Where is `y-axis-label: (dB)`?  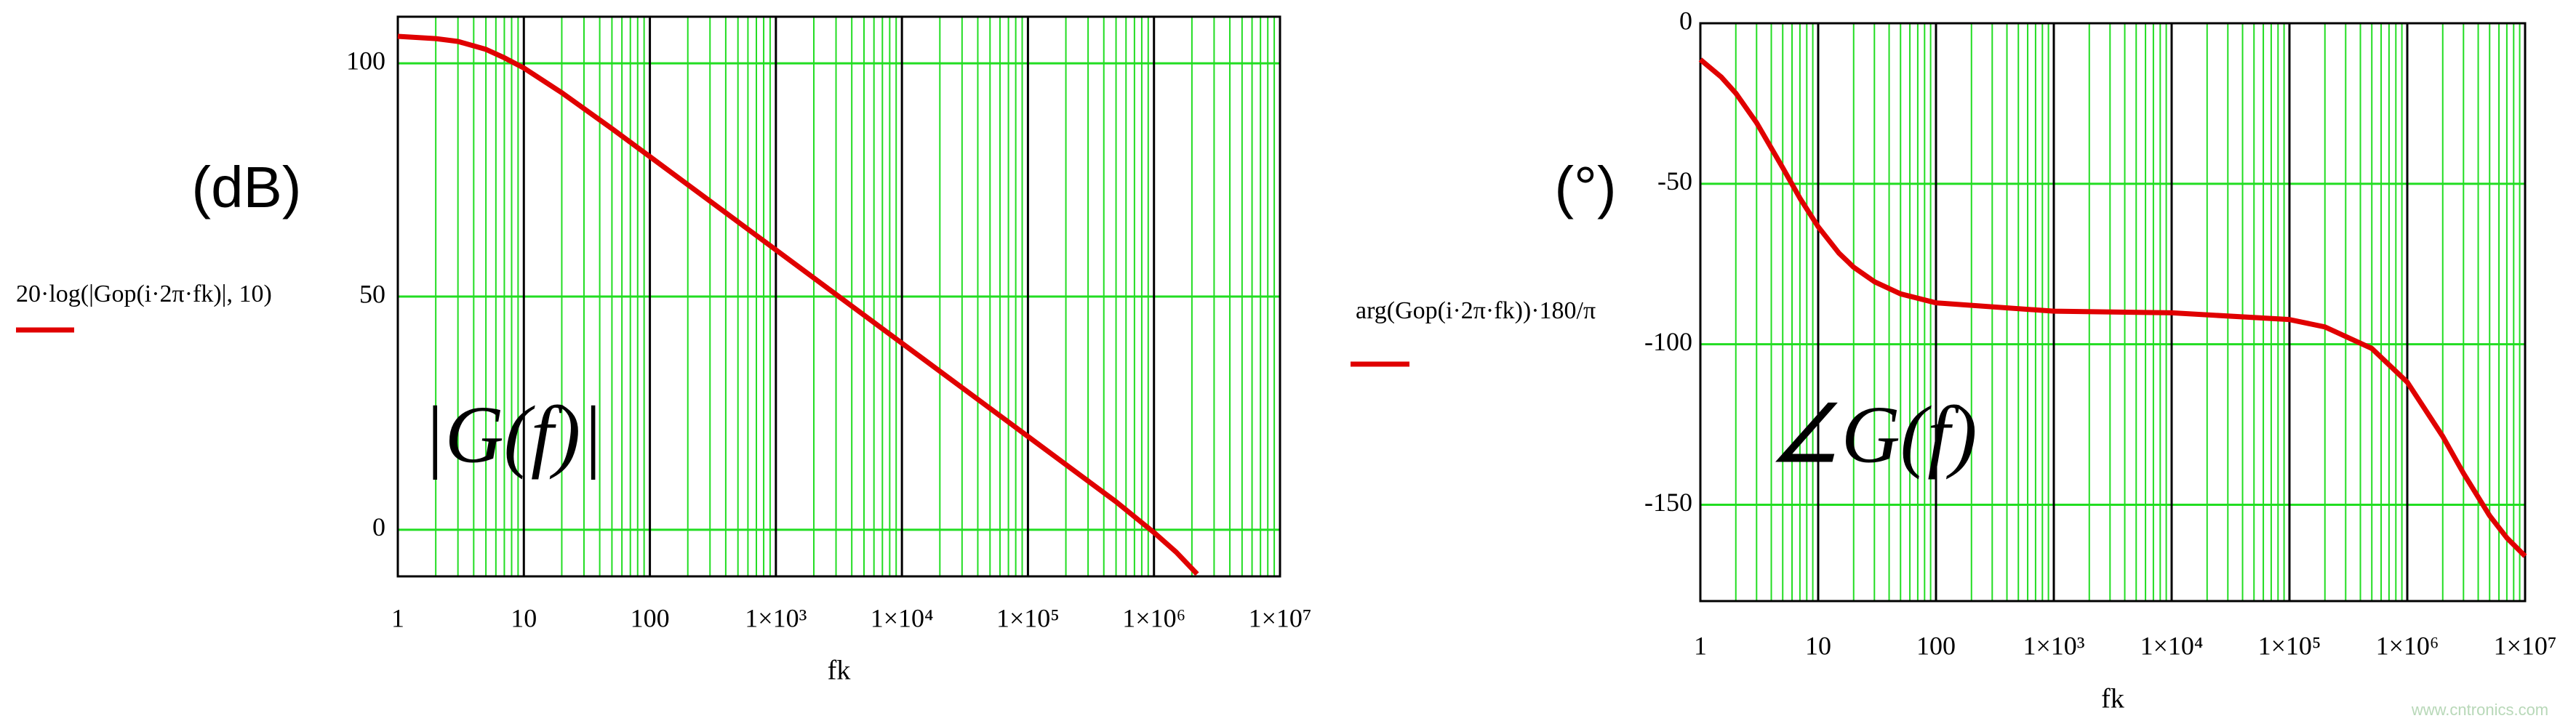 y-axis-label: (dB) is located at coordinates (246, 187).